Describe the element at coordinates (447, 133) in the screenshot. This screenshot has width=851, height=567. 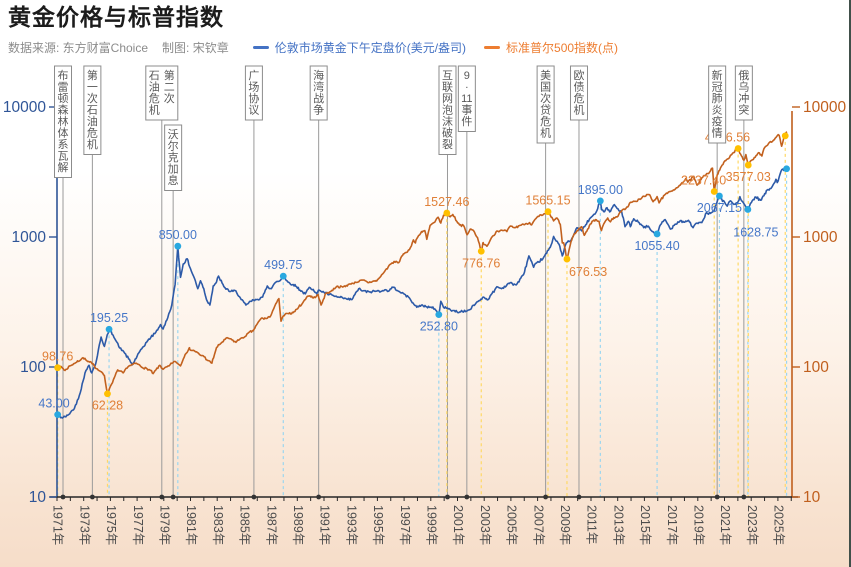
I see `event-label-char: 破` at that location.